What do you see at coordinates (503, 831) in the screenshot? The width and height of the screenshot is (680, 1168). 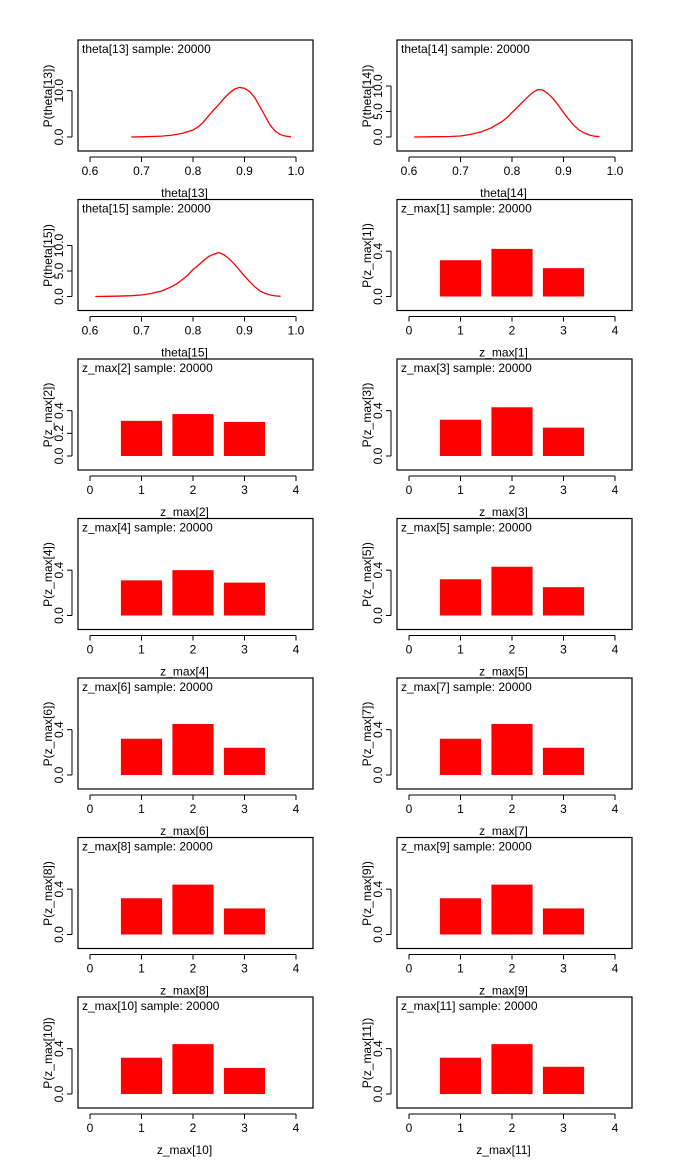 I see `x-axis-label: z_max[7]` at bounding box center [503, 831].